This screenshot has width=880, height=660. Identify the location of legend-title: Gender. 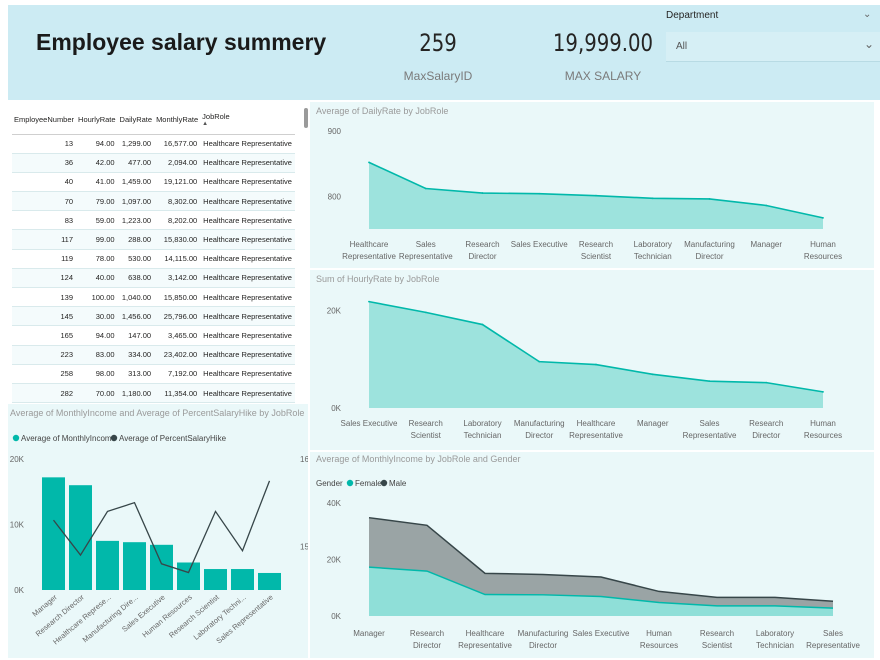
(329, 483).